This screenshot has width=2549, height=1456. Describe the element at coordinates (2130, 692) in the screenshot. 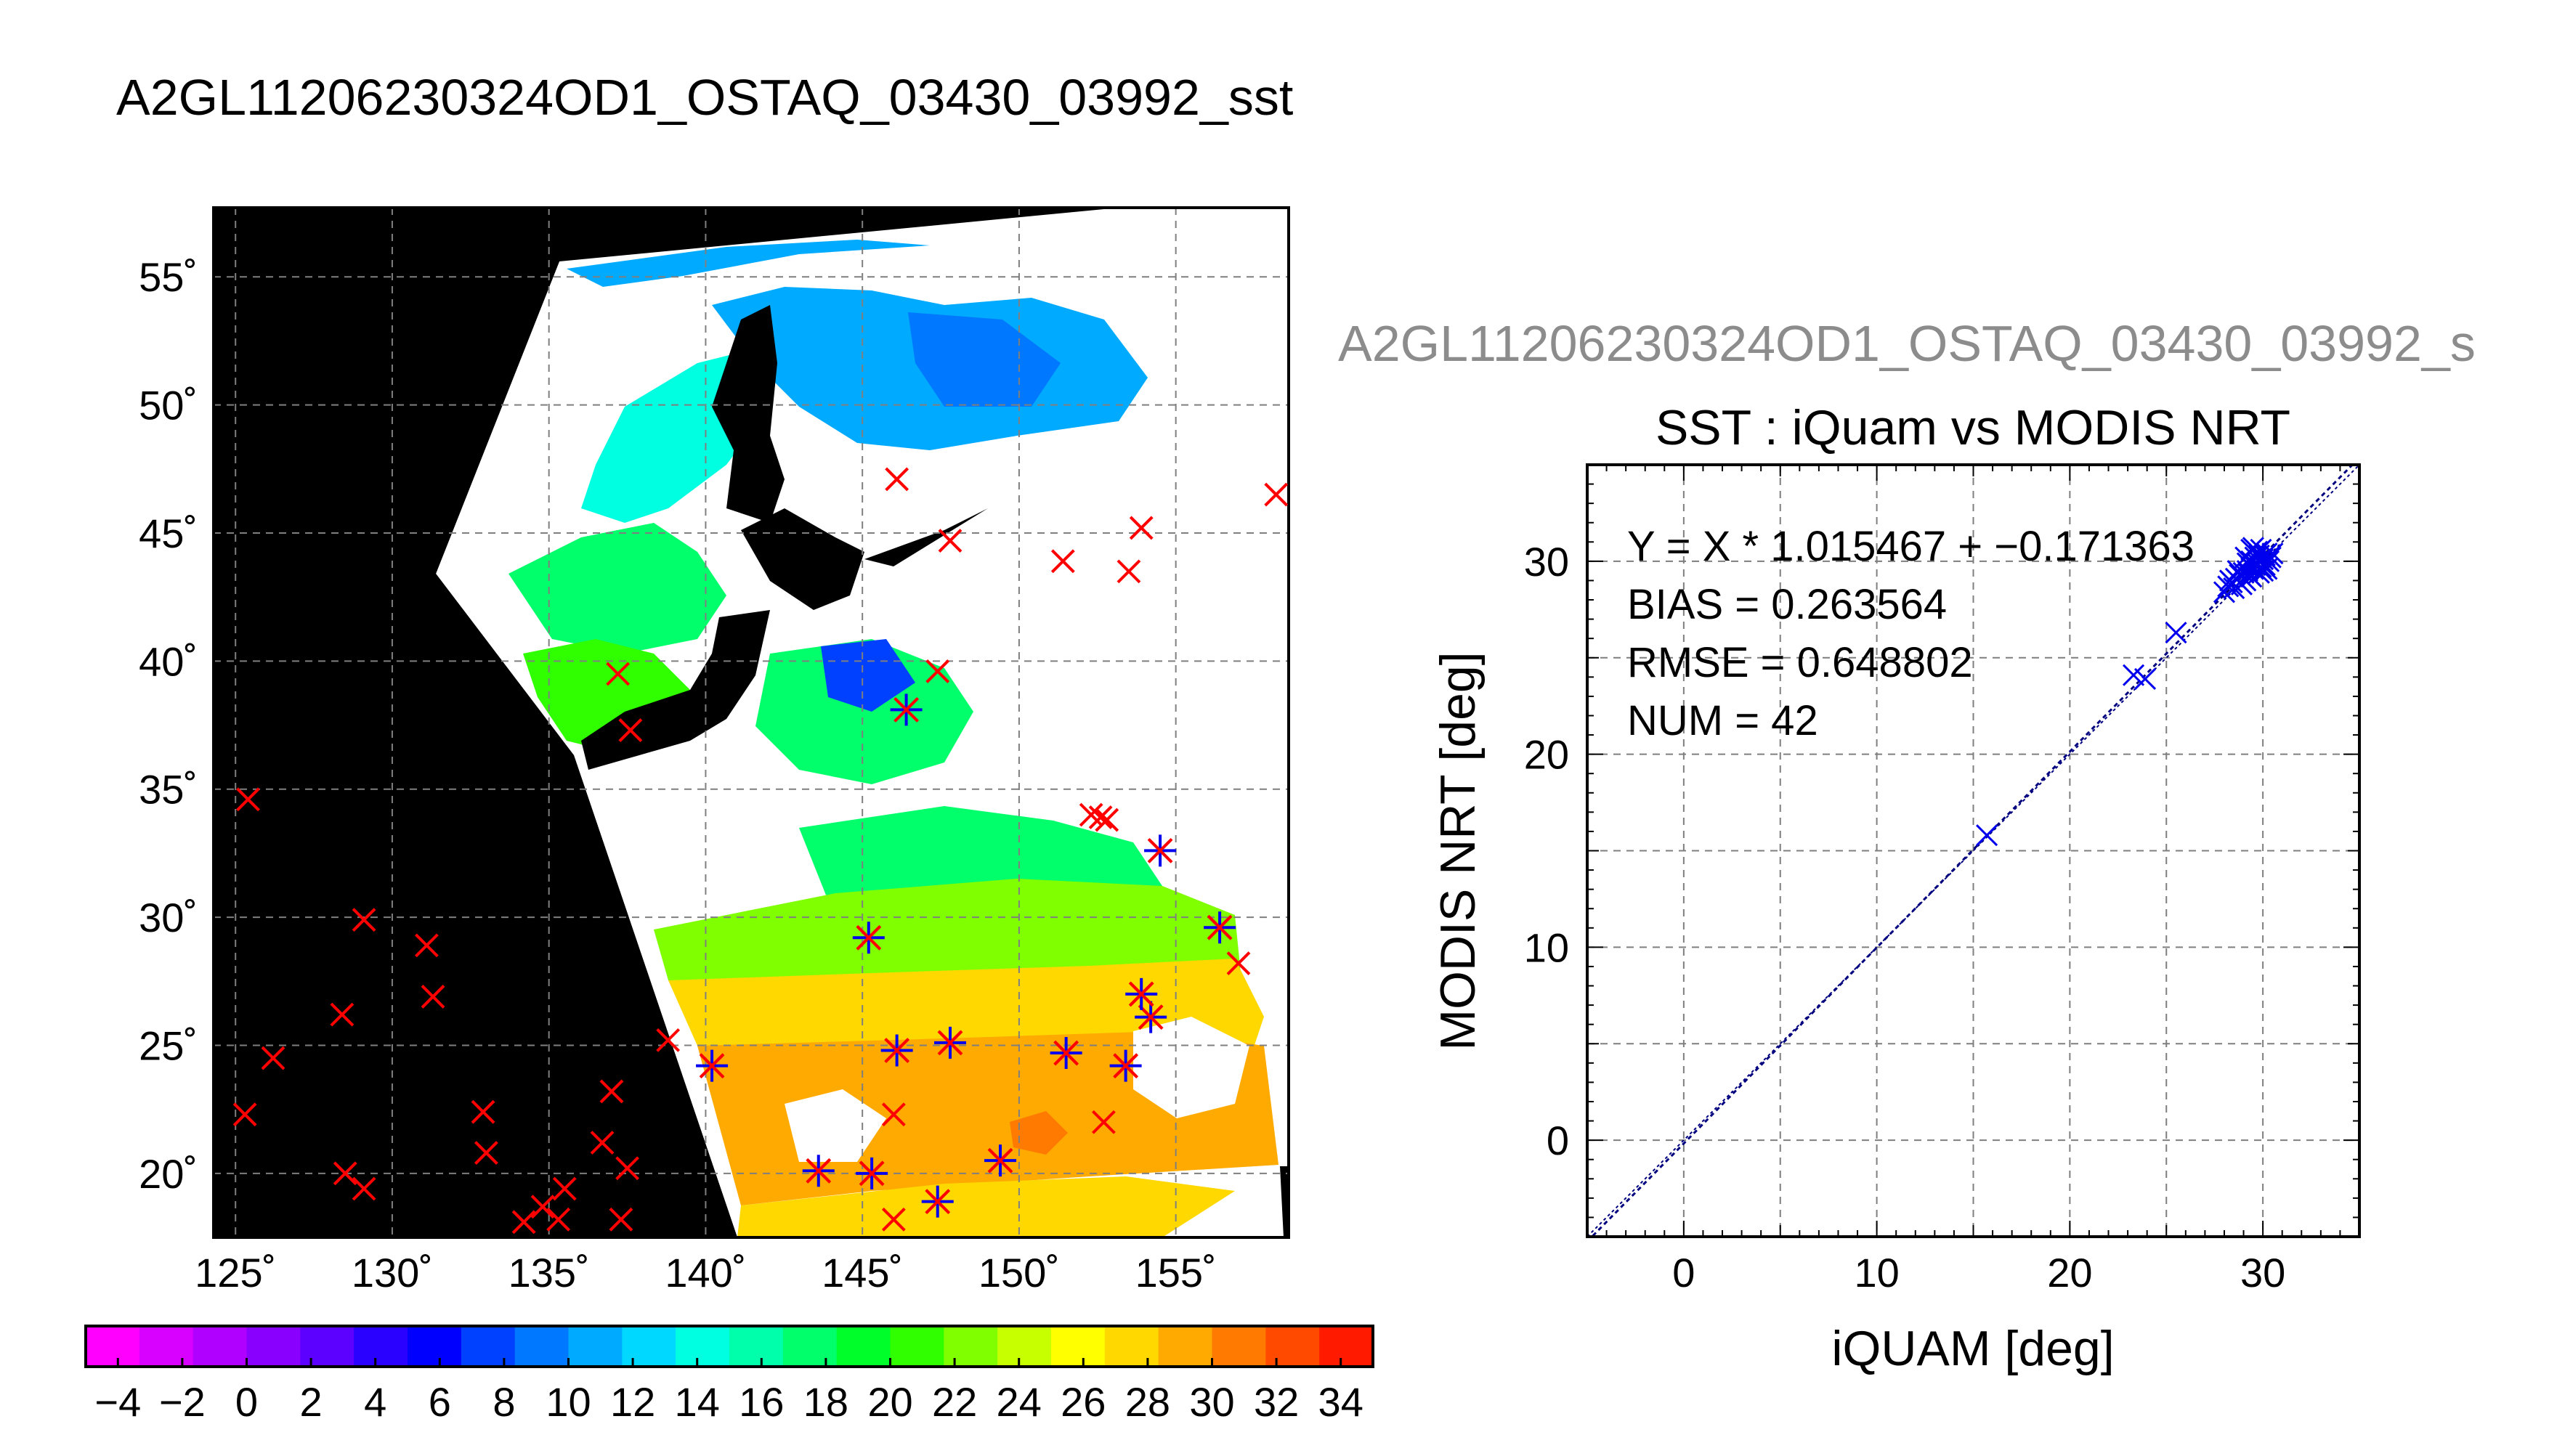

I see `scatter-points` at that location.